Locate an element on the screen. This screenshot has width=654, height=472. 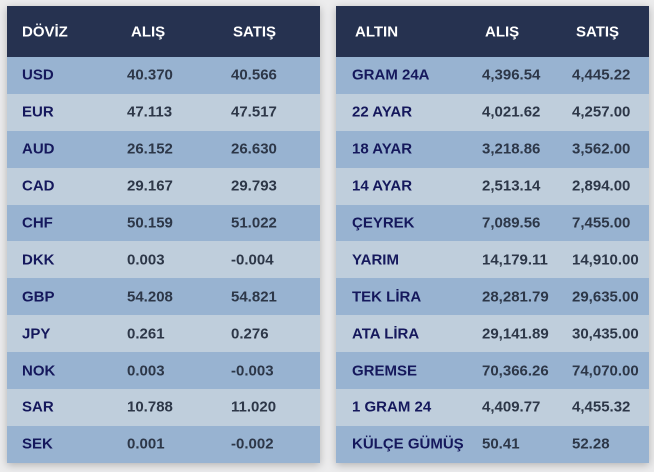
table-row: GREMSE 70,366.26 74,070.00 is located at coordinates (492, 371).